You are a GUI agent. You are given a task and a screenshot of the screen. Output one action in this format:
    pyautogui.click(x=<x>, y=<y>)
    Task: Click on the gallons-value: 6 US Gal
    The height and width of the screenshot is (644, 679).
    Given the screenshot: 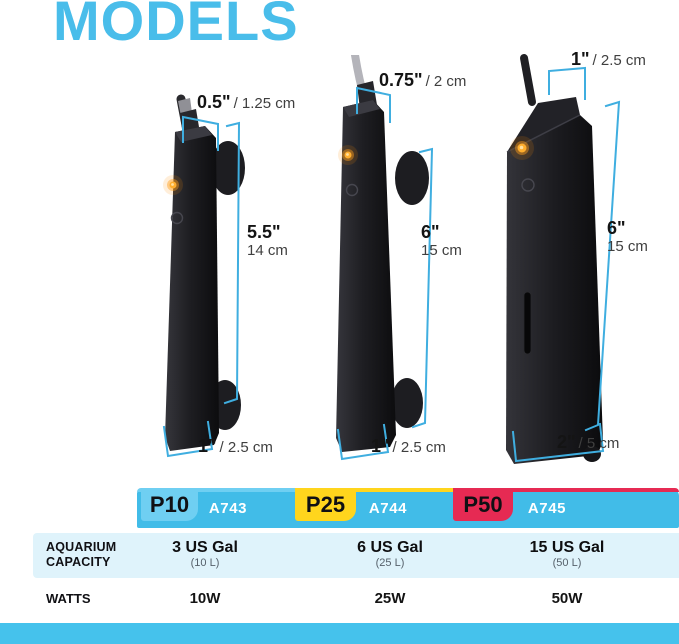 What is the action you would take?
    pyautogui.click(x=390, y=547)
    